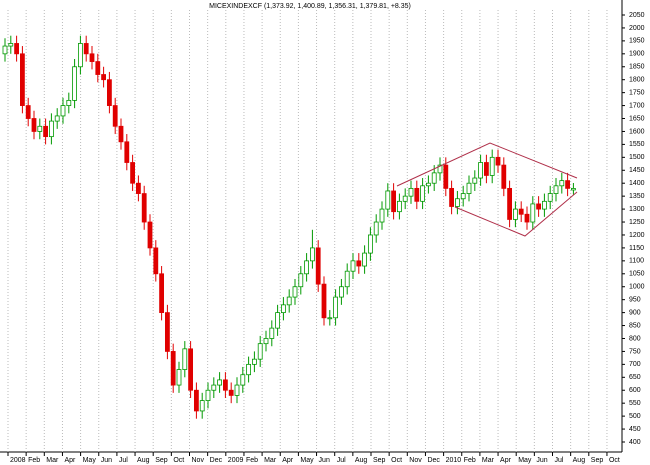  I want to click on y-tick-label: 500, so click(635, 416).